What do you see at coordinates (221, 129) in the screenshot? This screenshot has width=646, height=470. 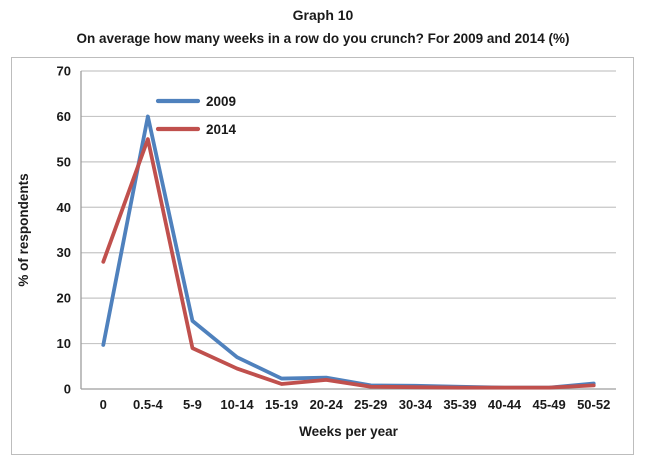 I see `legend-label-2014: 2014` at bounding box center [221, 129].